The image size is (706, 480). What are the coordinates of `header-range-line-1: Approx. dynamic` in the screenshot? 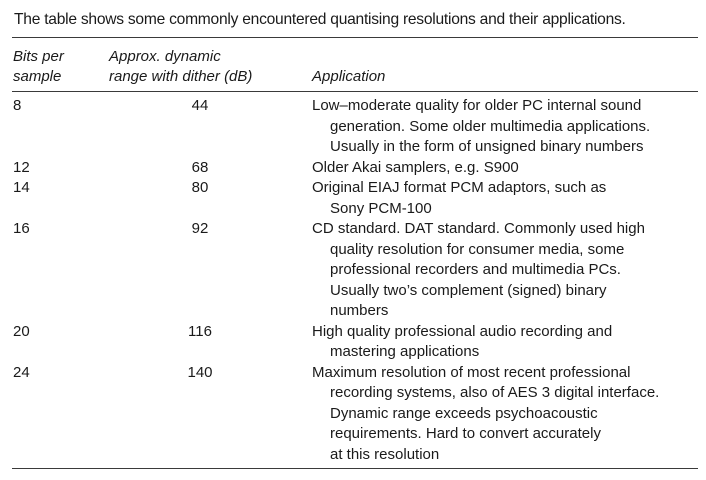 It's located at (165, 56).